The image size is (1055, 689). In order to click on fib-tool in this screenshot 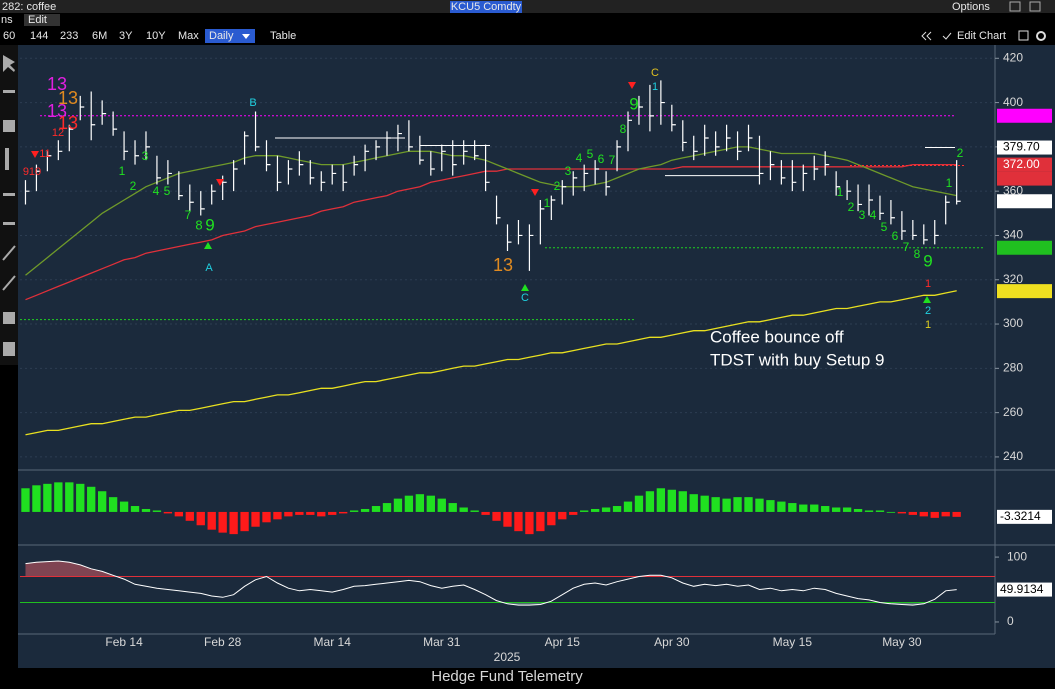, I will do `click(9, 349)`.